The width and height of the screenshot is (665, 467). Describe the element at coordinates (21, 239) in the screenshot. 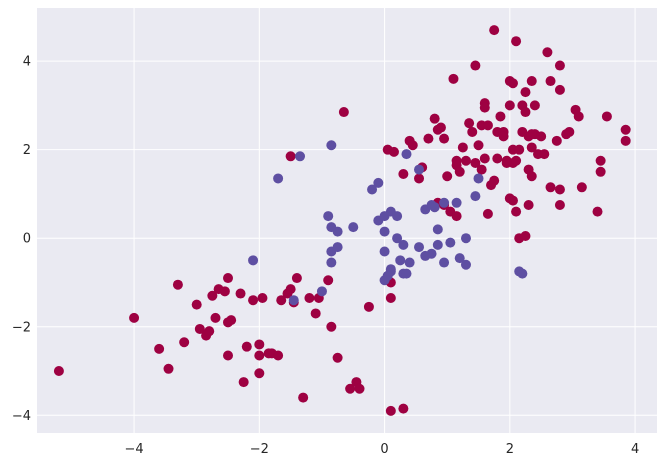

I see `y-axis-tick-labels: −4 −2 0 2 4` at that location.